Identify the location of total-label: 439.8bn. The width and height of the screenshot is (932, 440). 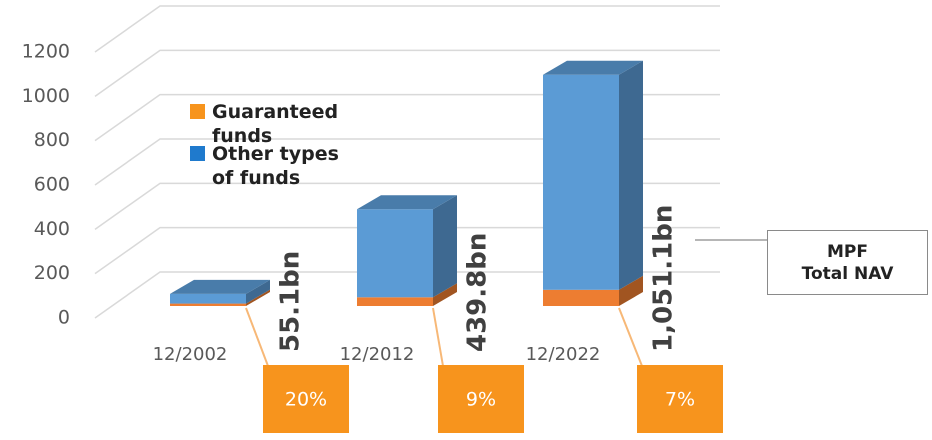
(478, 292).